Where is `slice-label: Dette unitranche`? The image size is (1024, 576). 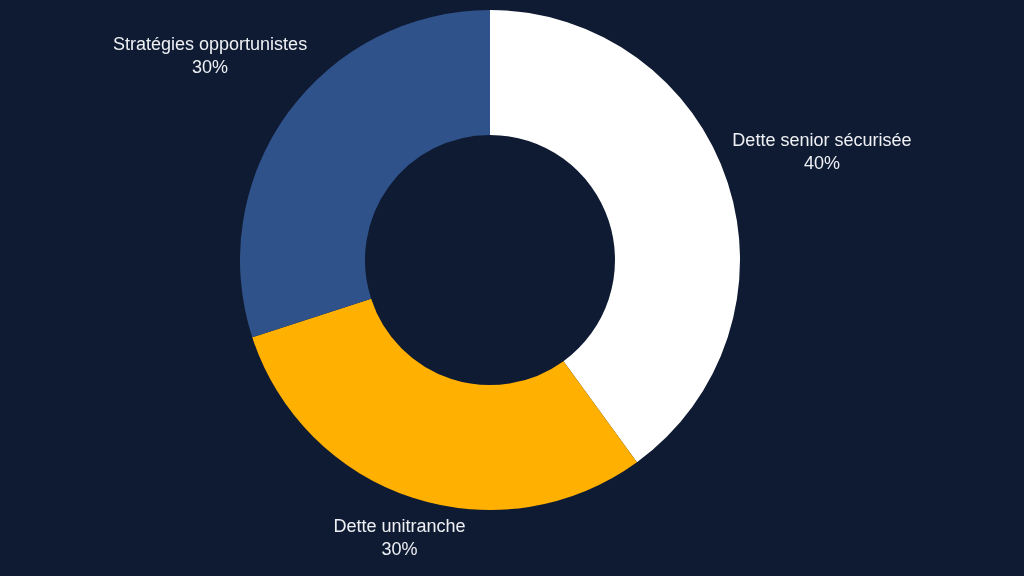
slice-label: Dette unitranche is located at coordinates (399, 526).